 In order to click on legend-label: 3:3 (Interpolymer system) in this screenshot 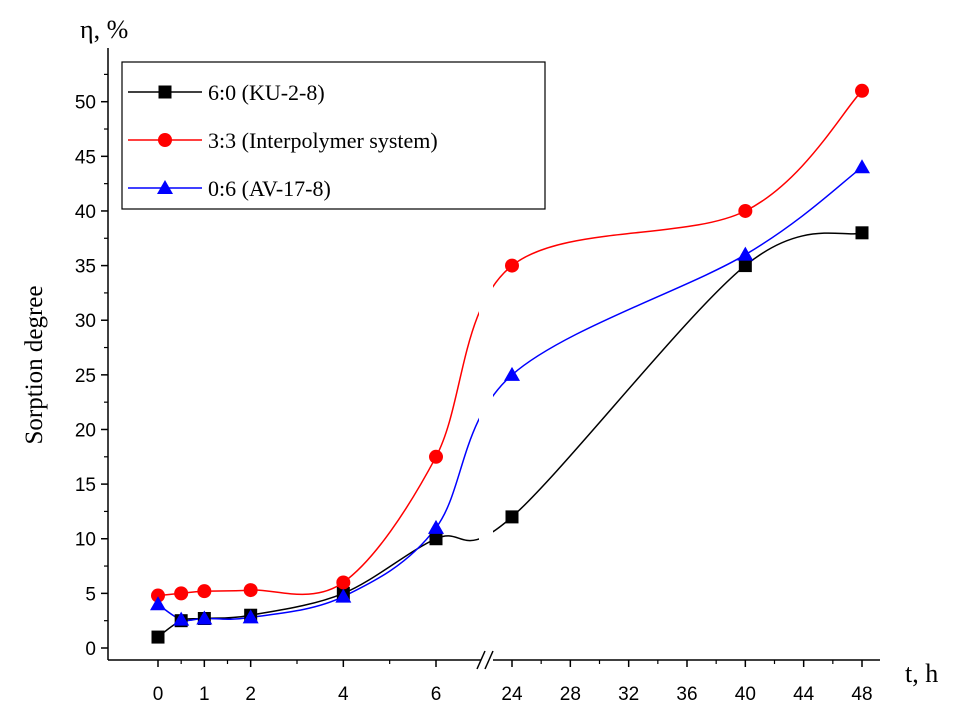, I will do `click(323, 140)`.